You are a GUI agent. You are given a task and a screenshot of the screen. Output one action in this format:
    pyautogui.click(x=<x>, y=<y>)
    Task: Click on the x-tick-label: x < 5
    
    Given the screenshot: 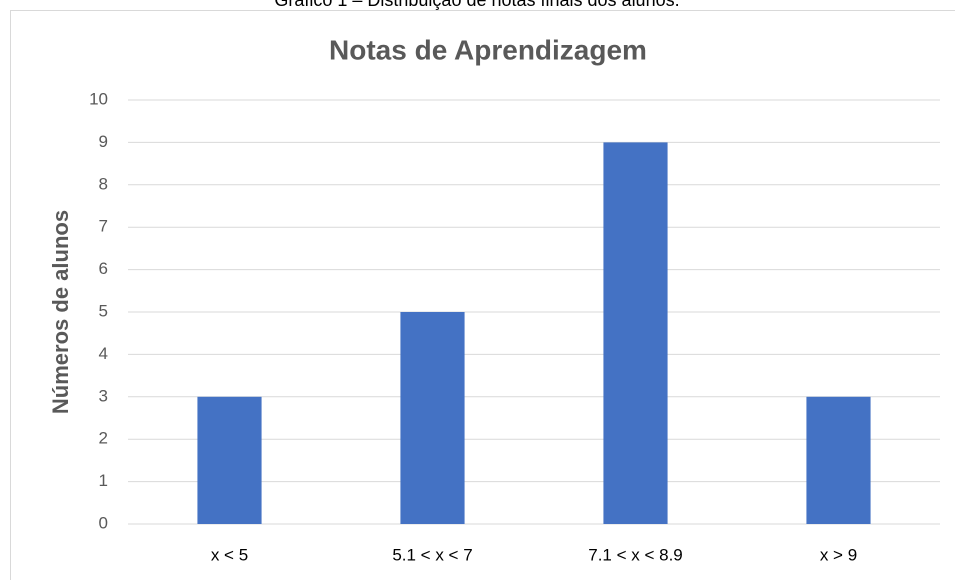 What is the action you would take?
    pyautogui.click(x=229, y=554)
    